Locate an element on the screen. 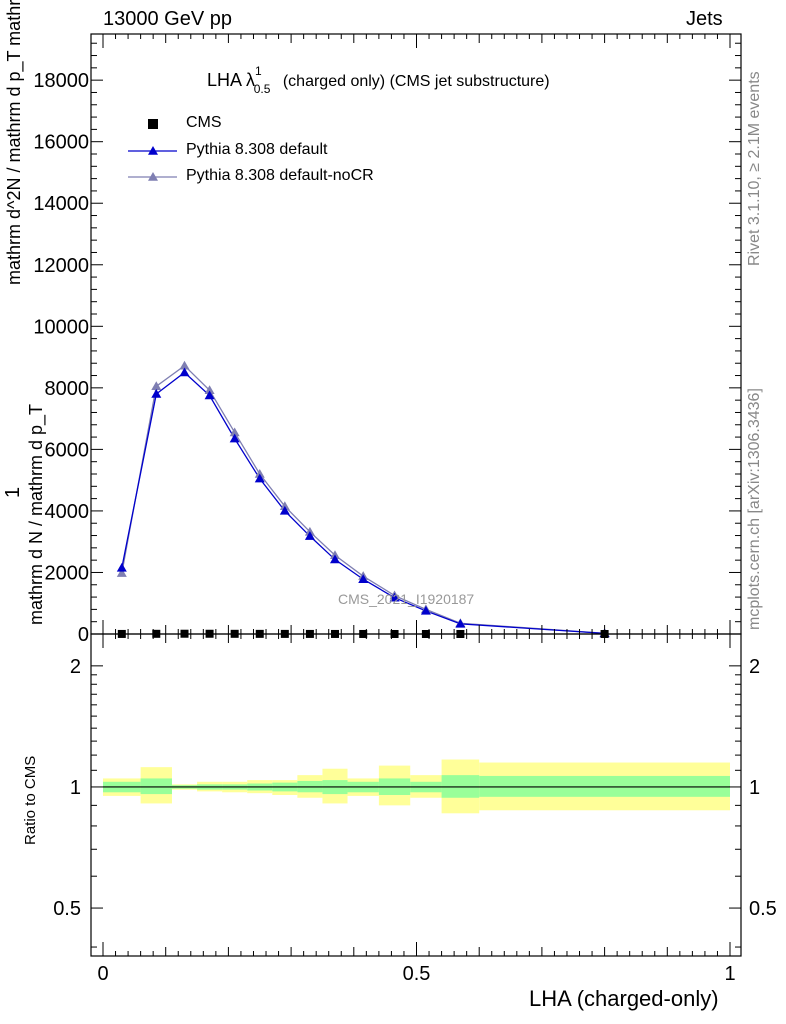 Image resolution: width=786 pixels, height=1024 pixels. ratio-y-tick-label-left: 0.5 is located at coordinates (67, 909).